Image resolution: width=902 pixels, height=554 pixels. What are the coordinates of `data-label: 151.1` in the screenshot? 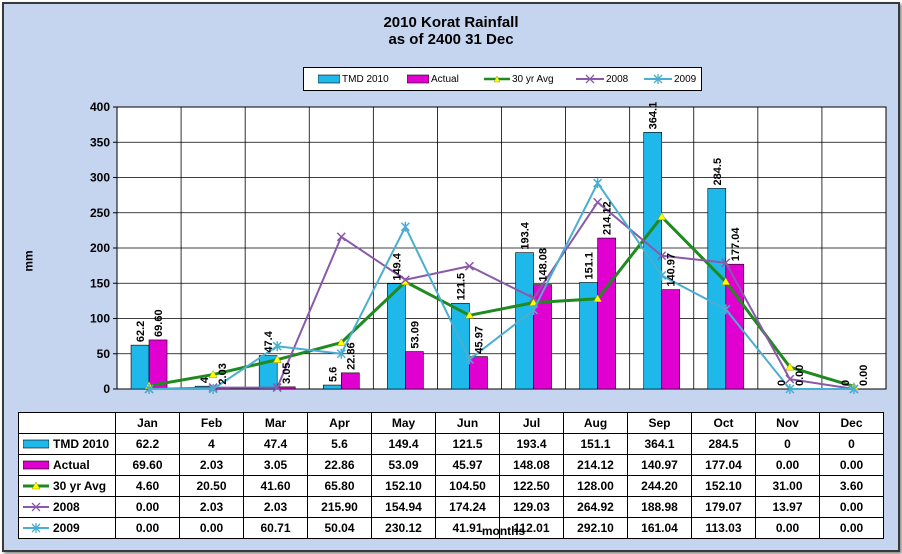 It's located at (590, 266).